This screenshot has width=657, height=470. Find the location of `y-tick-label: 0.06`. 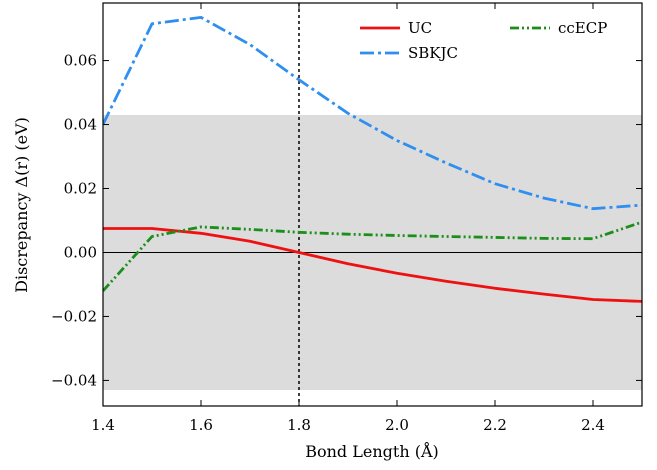

y-tick-label: 0.06 is located at coordinates (80, 61).